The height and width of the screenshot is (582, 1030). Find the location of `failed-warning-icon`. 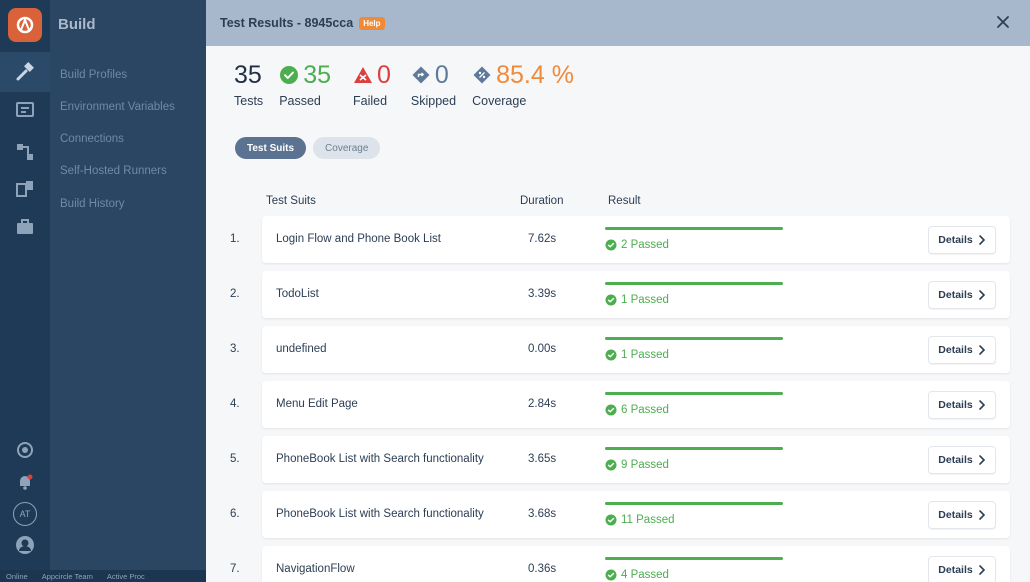

failed-warning-icon is located at coordinates (363, 75).